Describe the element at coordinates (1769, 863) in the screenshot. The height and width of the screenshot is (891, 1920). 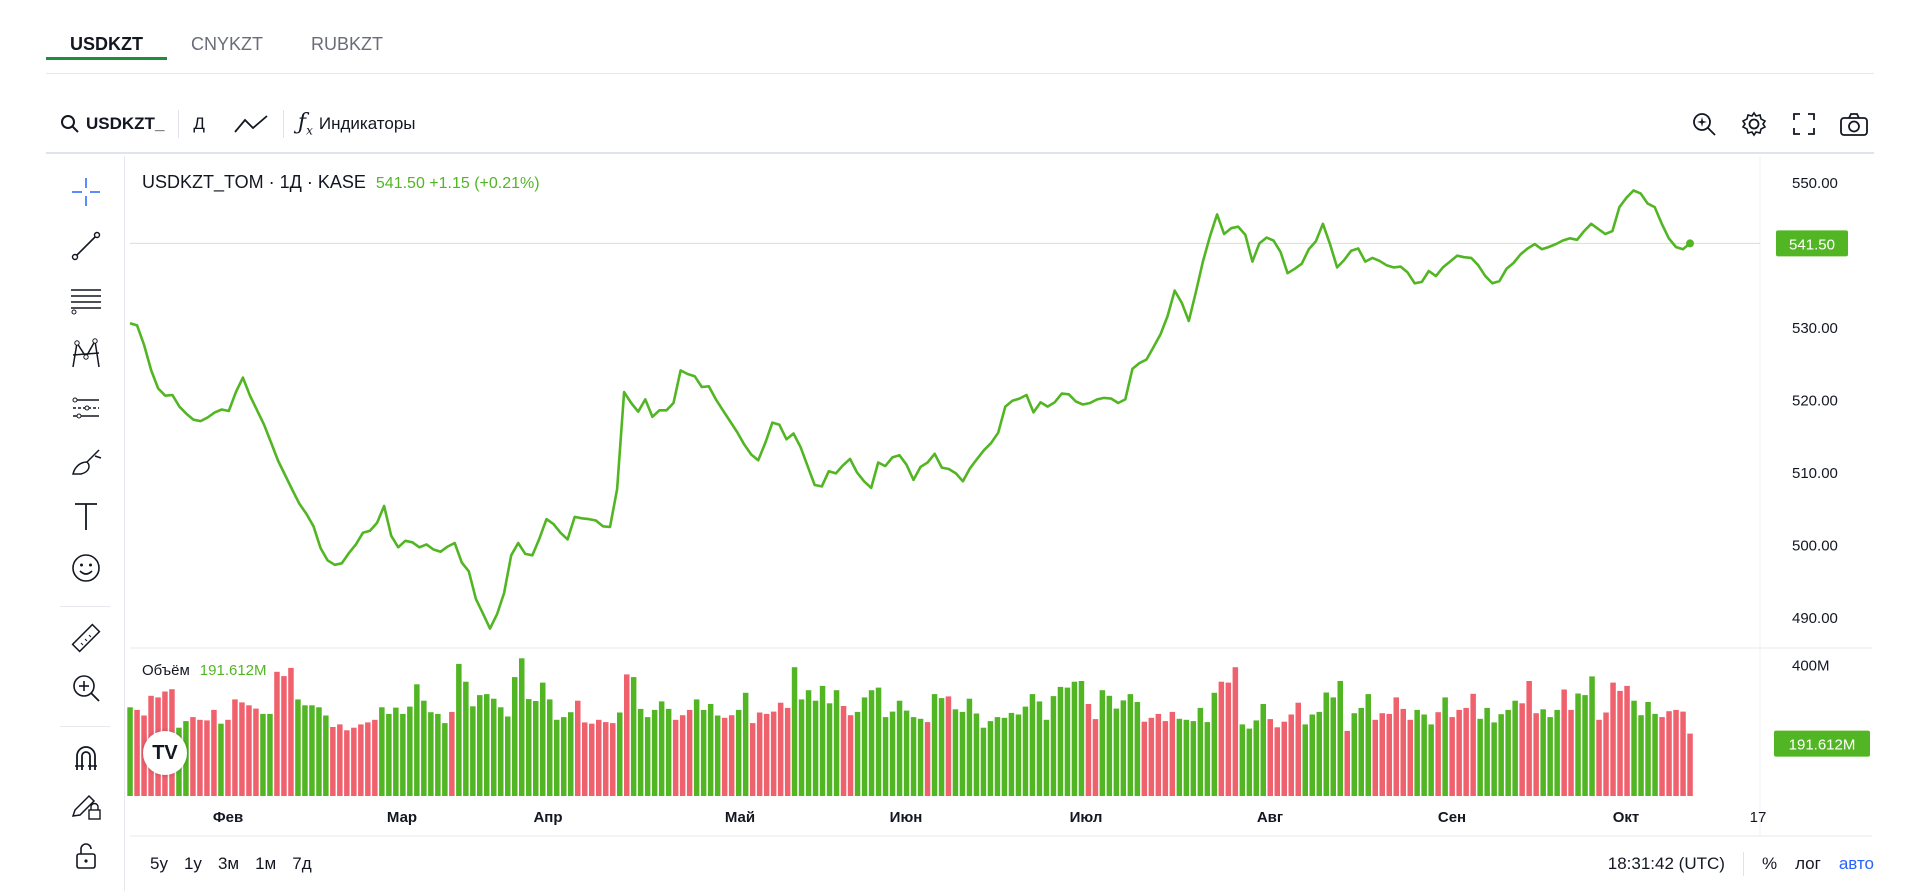
I see `percent-scale-toggle: %` at that location.